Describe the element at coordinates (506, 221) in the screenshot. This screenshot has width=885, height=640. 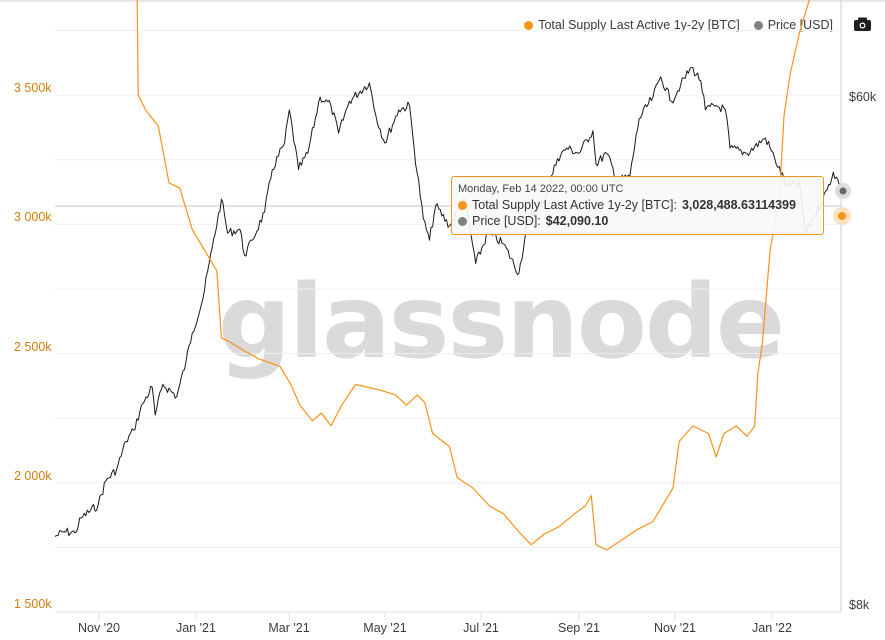
I see `tooltip-price-label: Price [USD]:` at that location.